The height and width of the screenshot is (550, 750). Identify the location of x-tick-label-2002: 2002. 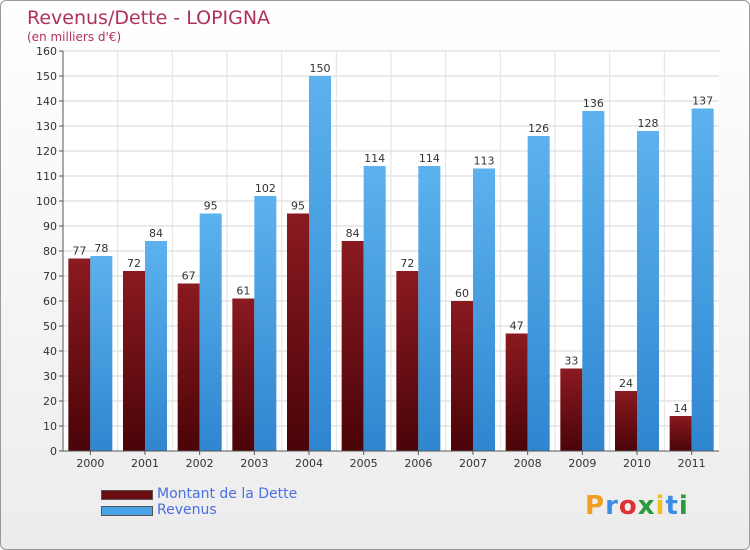
(200, 463).